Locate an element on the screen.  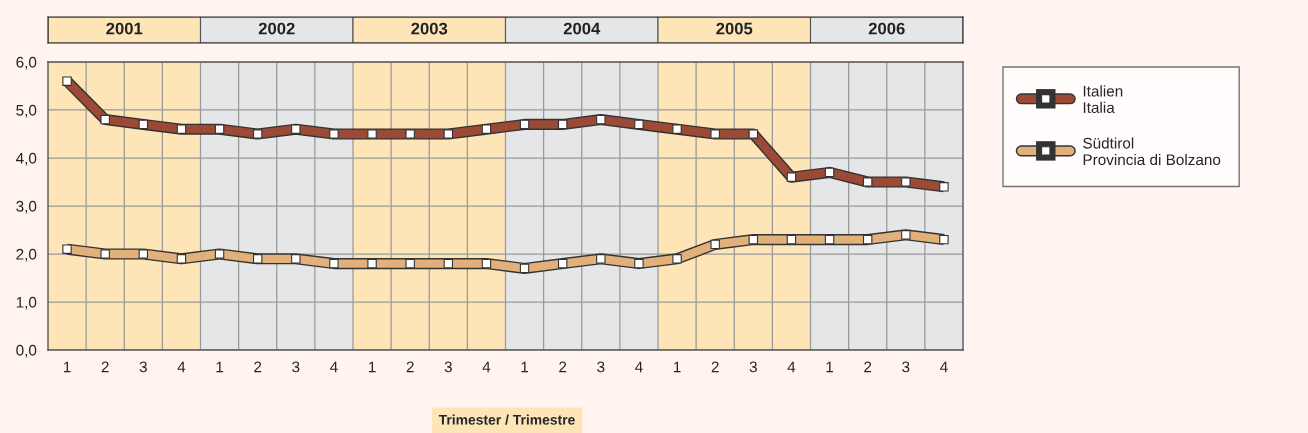
text: 2006 is located at coordinates (886, 28).